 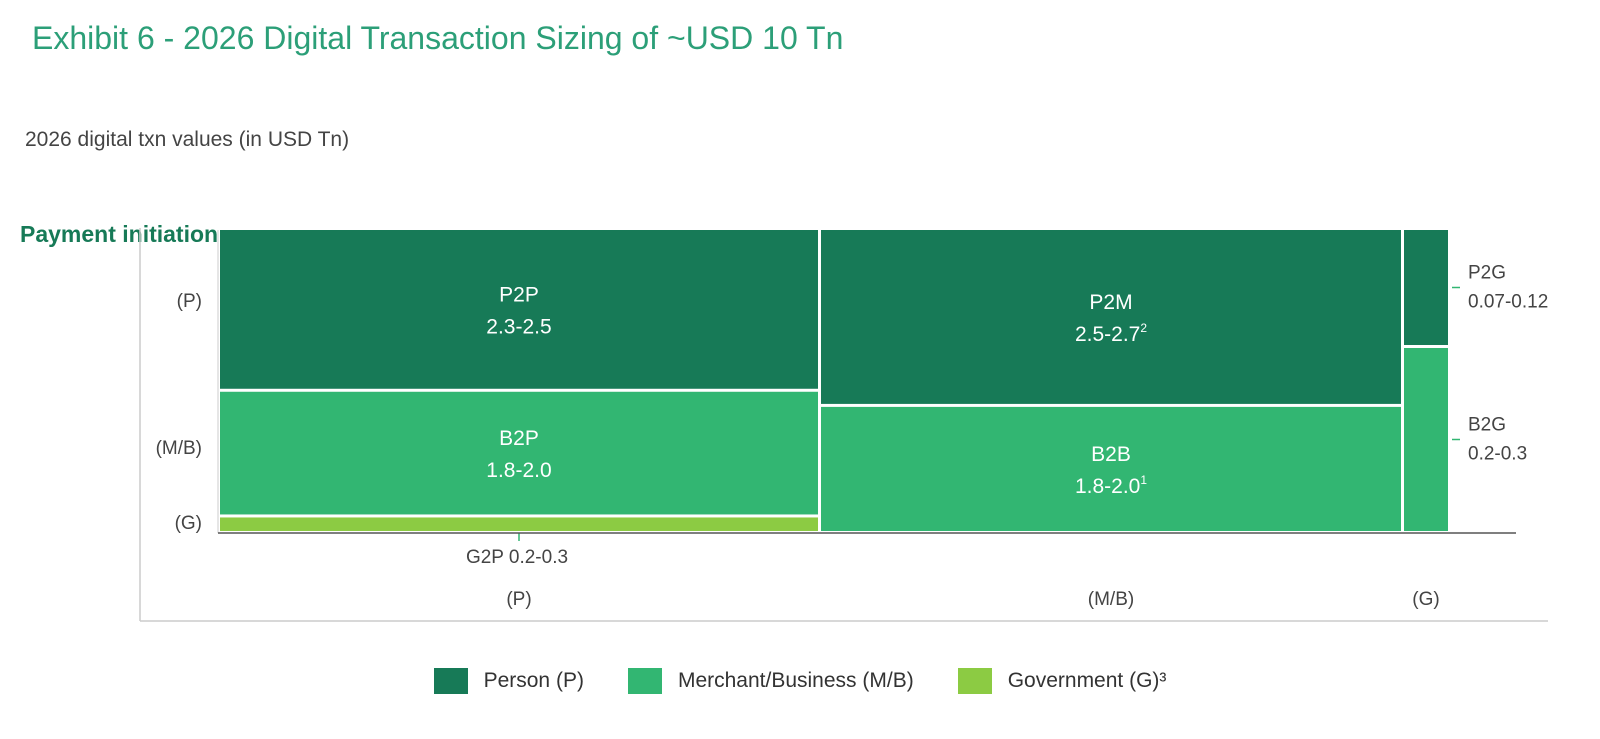 What do you see at coordinates (1110, 302) in the screenshot?
I see `bar-label-p2m: P2M` at bounding box center [1110, 302].